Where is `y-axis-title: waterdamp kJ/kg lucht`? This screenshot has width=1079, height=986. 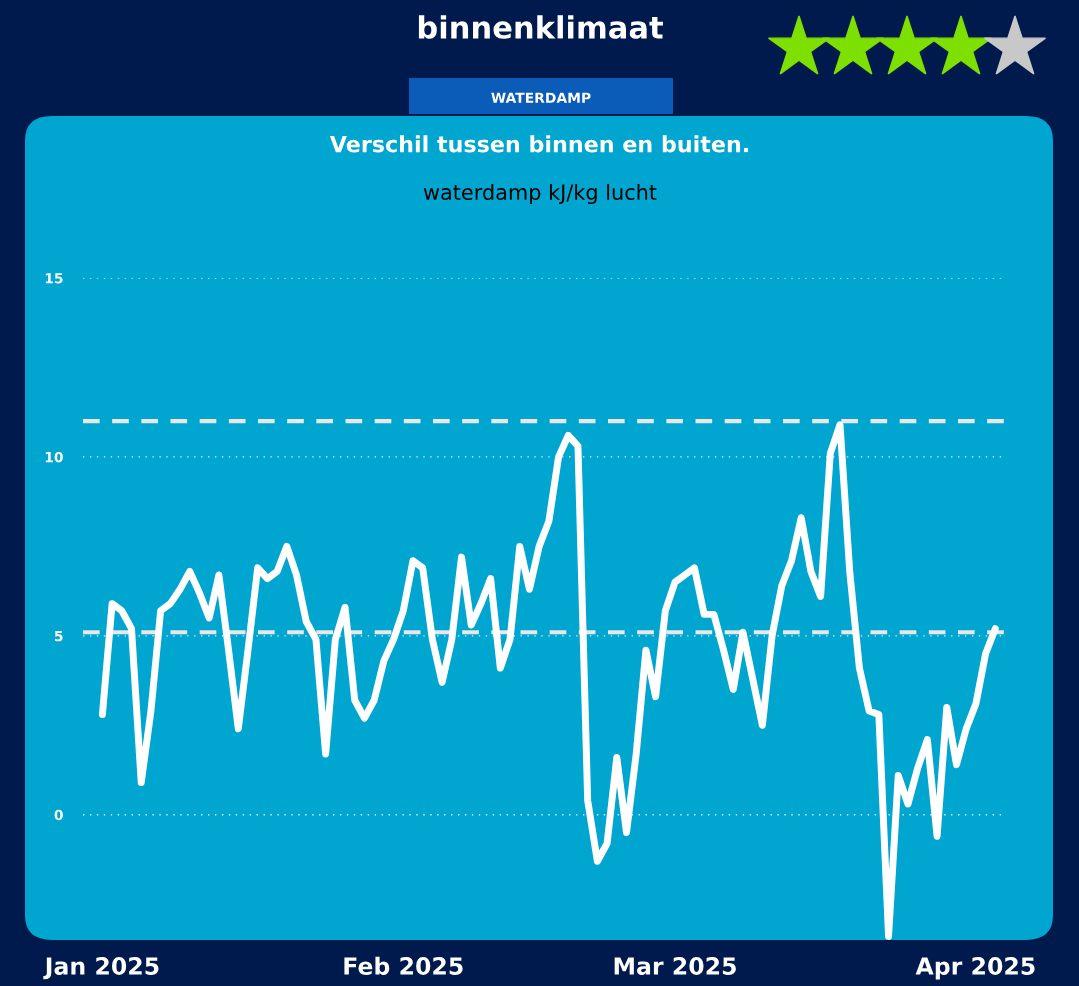
y-axis-title: waterdamp kJ/kg lucht is located at coordinates (540, 194).